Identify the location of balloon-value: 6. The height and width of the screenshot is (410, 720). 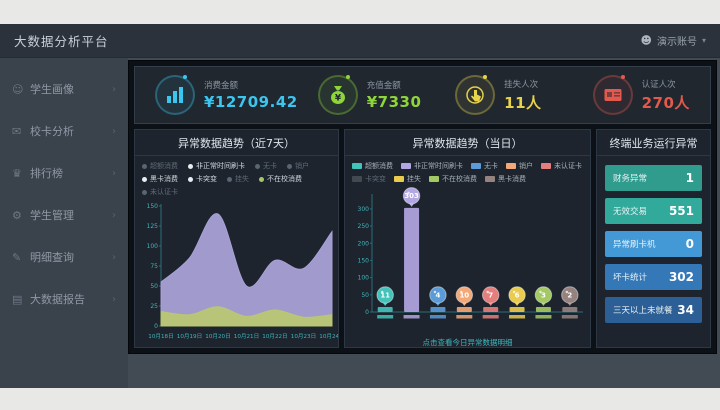
(517, 295).